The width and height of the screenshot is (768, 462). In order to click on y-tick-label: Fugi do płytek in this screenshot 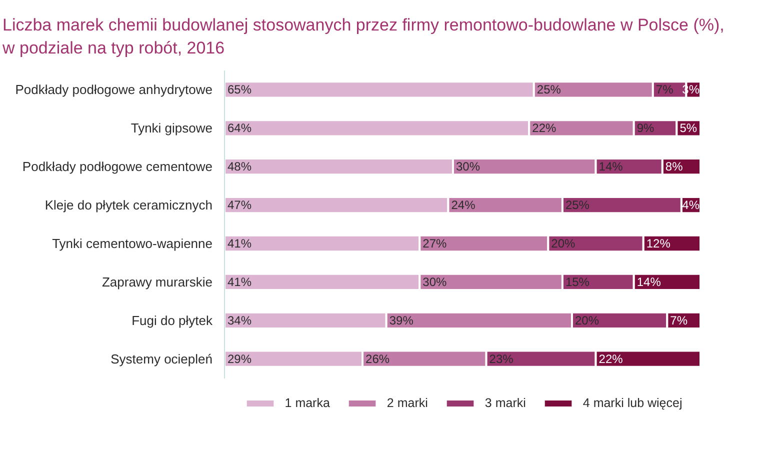, I will do `click(172, 320)`.